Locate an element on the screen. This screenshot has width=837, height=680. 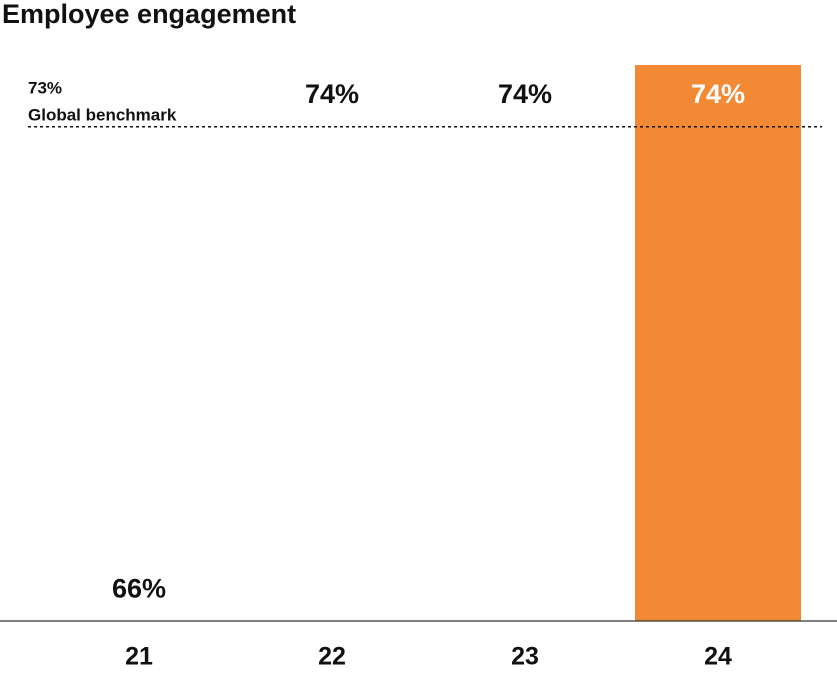
x-tick-label: 21 is located at coordinates (139, 657).